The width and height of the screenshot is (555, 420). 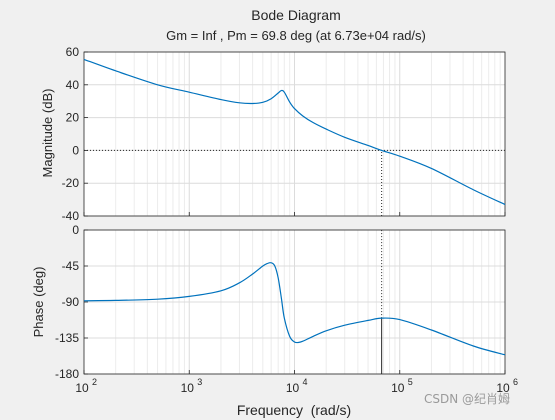 I want to click on chart-title: Bode Diagram, so click(x=296, y=15).